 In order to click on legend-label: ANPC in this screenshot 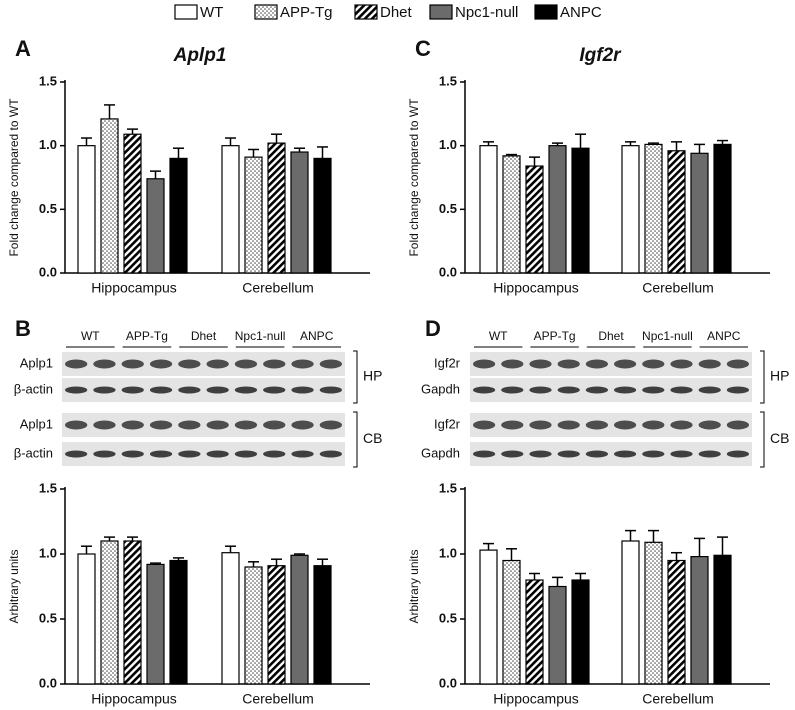, I will do `click(581, 12)`.